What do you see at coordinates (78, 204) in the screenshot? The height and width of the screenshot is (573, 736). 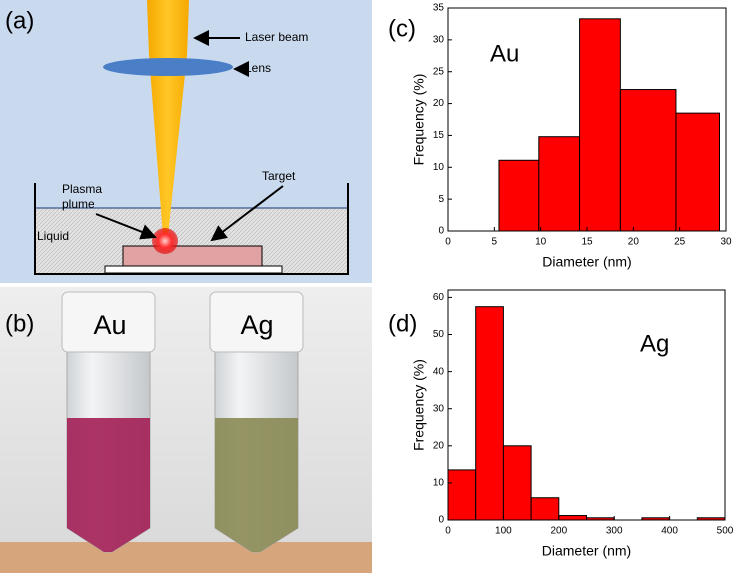 I see `label: plume` at bounding box center [78, 204].